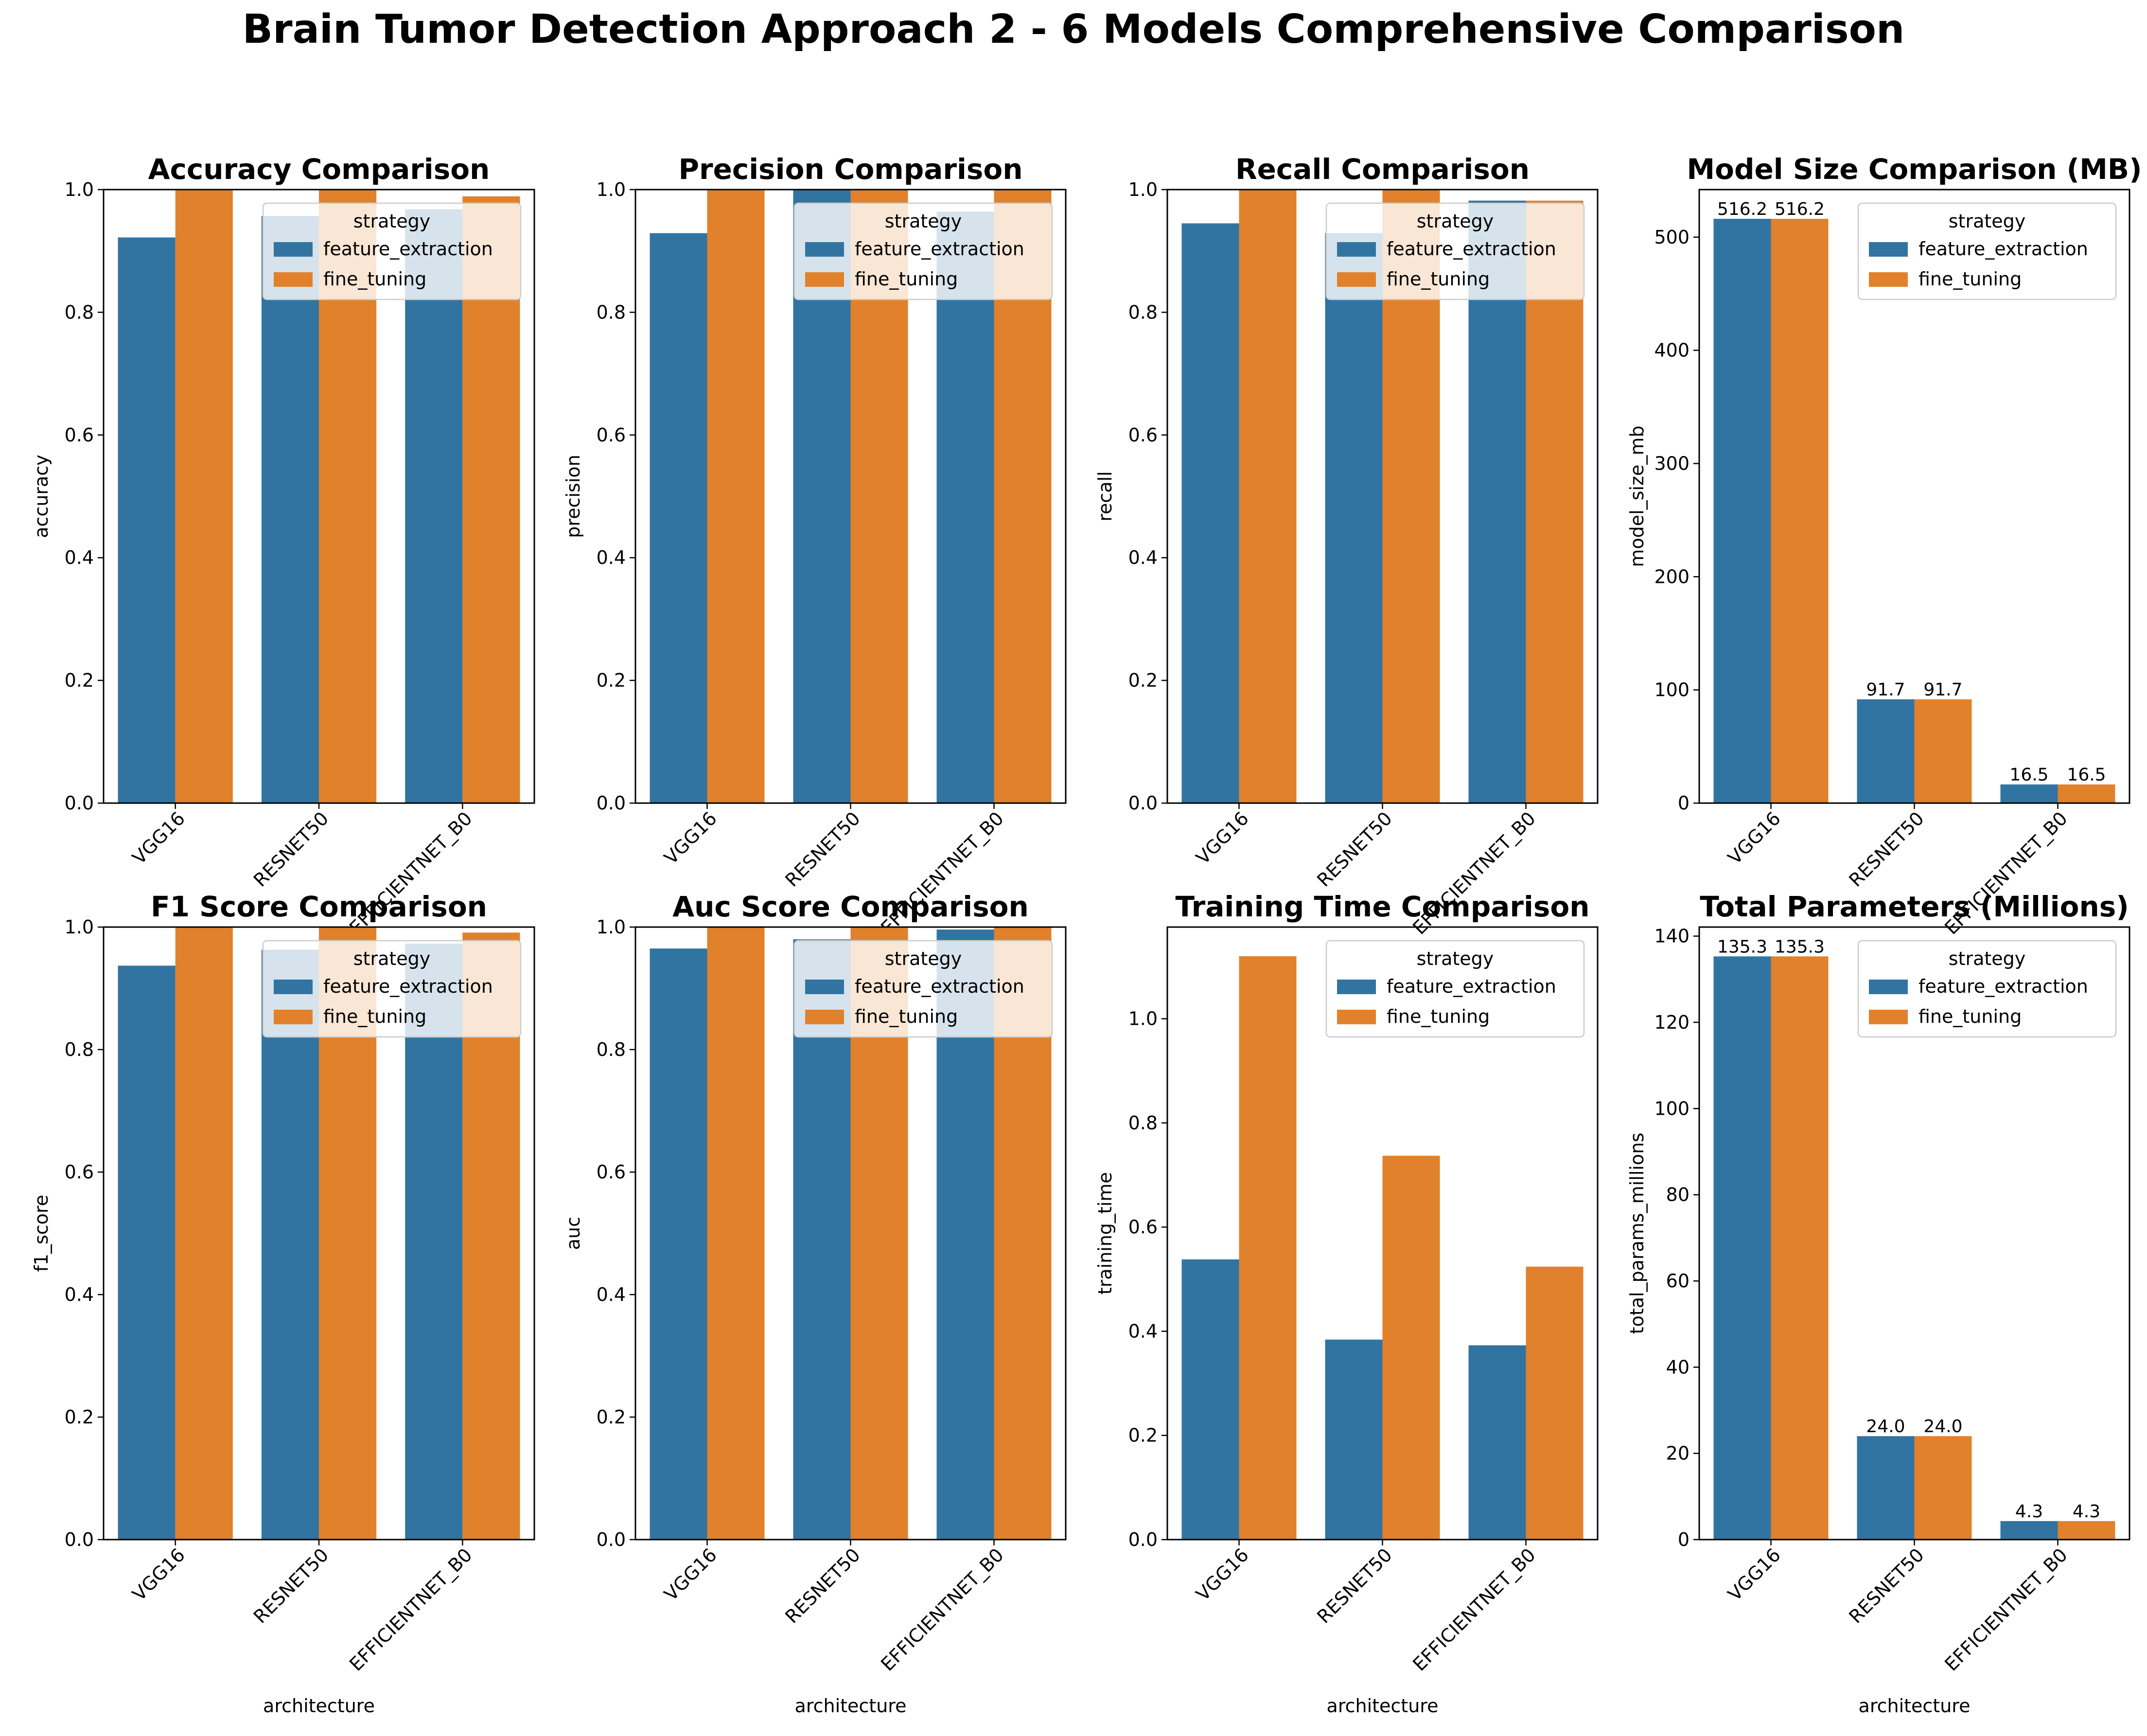 The width and height of the screenshot is (2147, 1736). Describe the element at coordinates (850, 907) in the screenshot. I see `panel-title: Auc Score Comparison` at that location.